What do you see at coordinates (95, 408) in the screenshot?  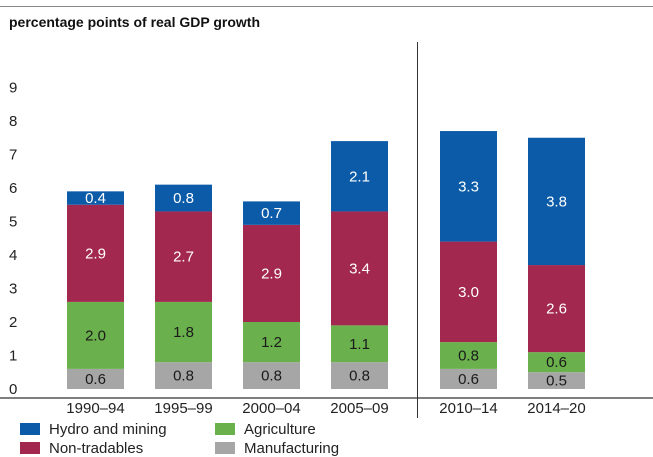 I see `x-tick-label: 1990–94` at bounding box center [95, 408].